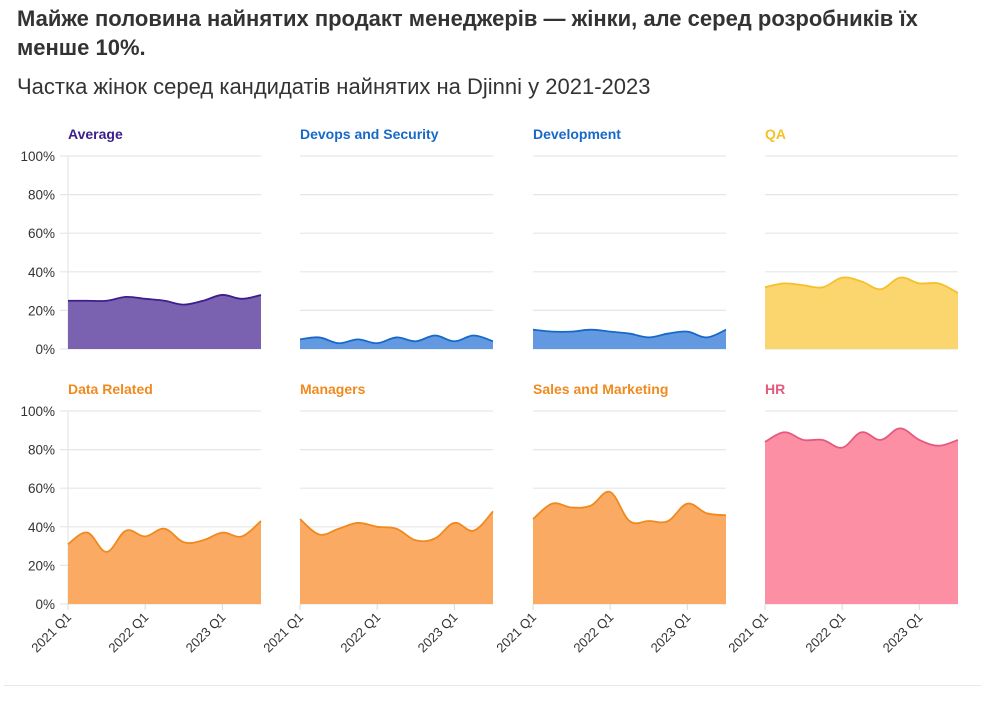 The image size is (995, 701). I want to click on line-devops-and-security, so click(396, 339).